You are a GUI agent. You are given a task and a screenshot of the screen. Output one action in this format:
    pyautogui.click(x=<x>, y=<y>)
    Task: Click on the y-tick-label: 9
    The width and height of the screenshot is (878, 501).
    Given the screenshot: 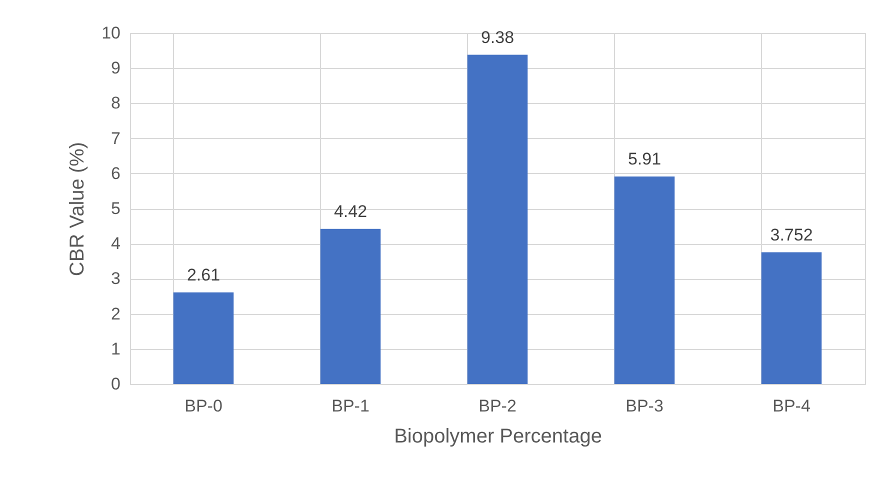 What is the action you would take?
    pyautogui.click(x=115, y=68)
    